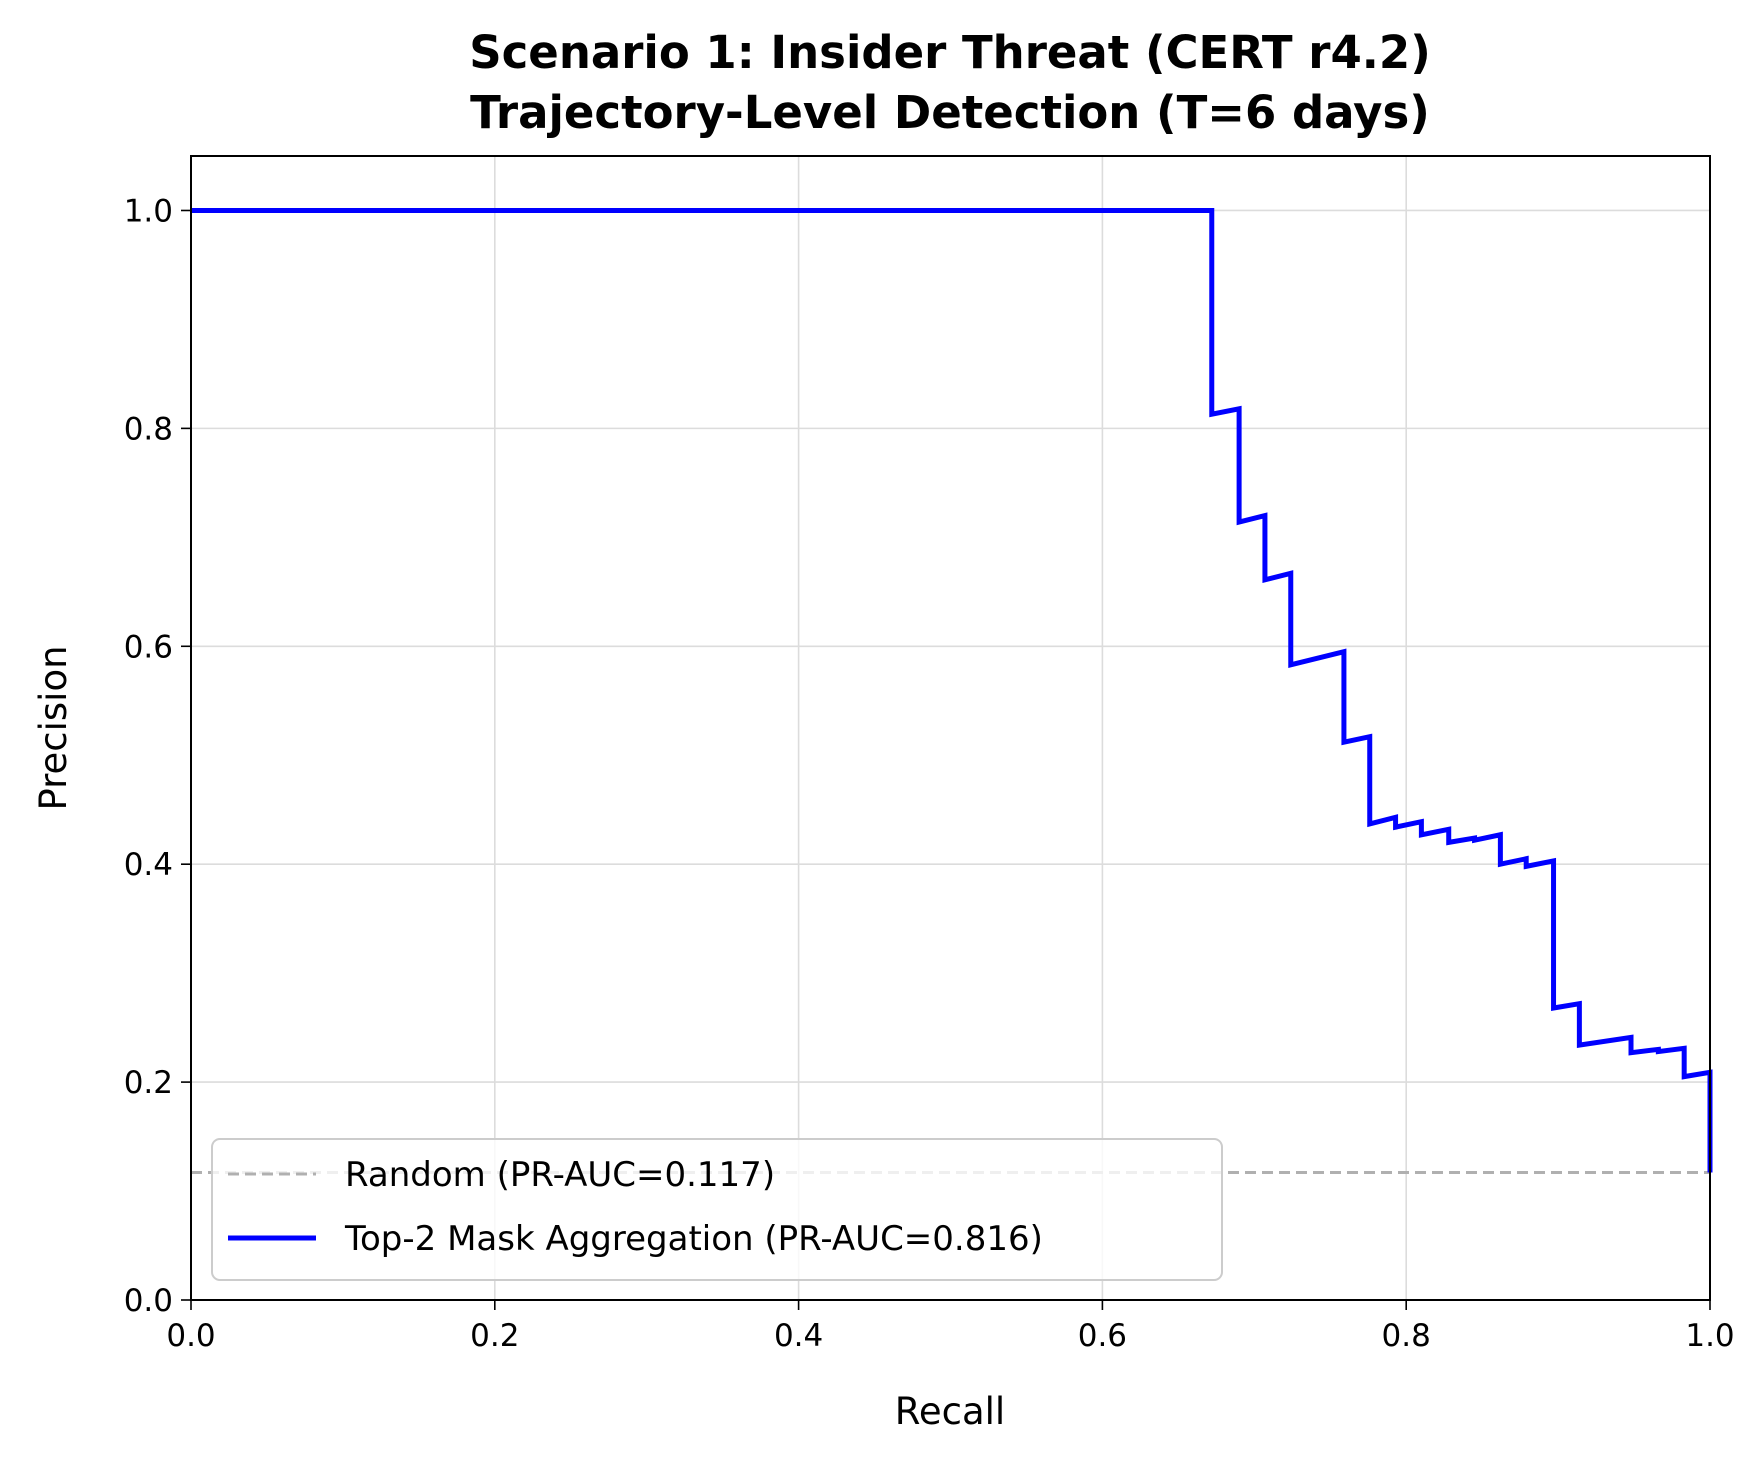 Image resolution: width=1764 pixels, height=1460 pixels. What do you see at coordinates (1102, 1336) in the screenshot?
I see `x-tick-label: 0.6` at bounding box center [1102, 1336].